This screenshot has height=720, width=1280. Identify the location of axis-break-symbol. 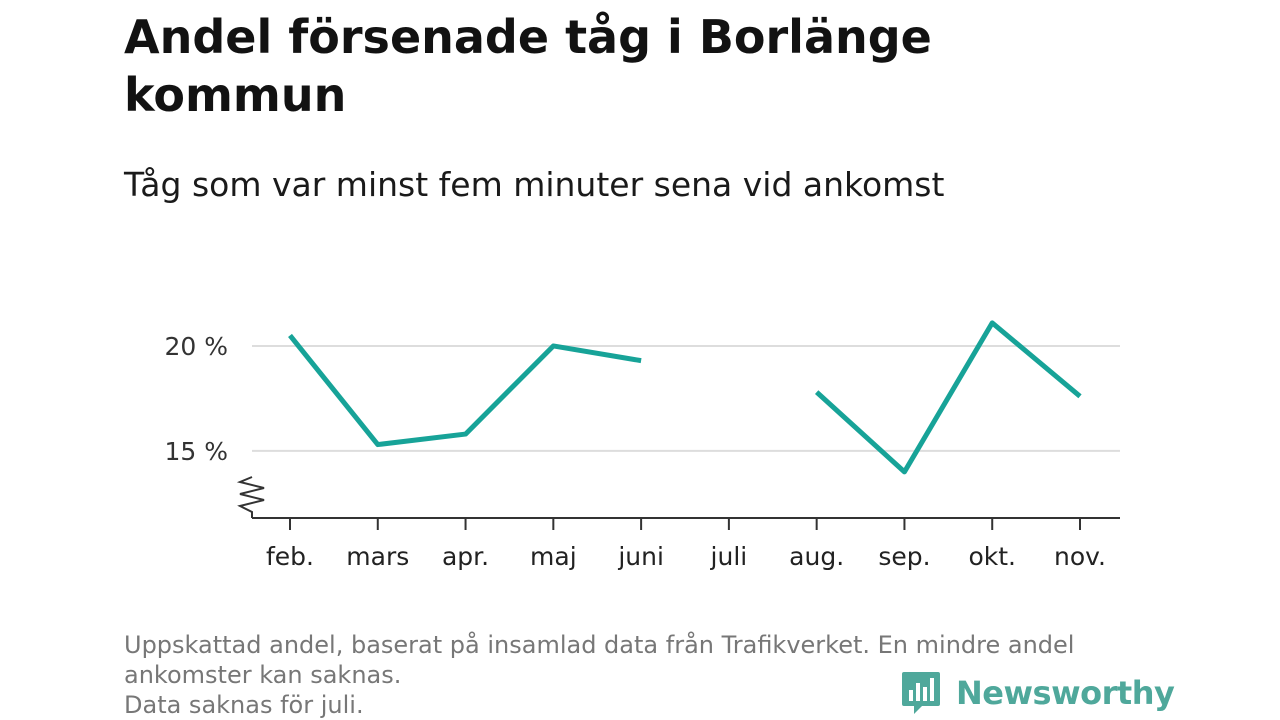
(250, 497).